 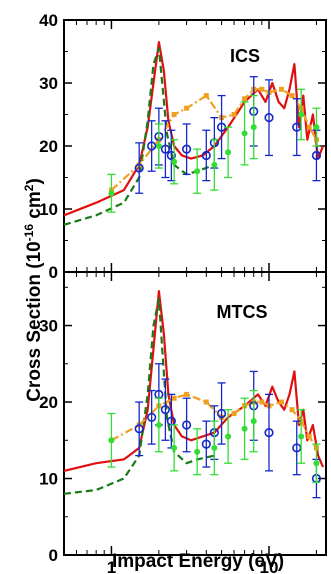 What do you see at coordinates (139, 136) in the screenshot?
I see `series-line-green-dashed` at bounding box center [139, 136].